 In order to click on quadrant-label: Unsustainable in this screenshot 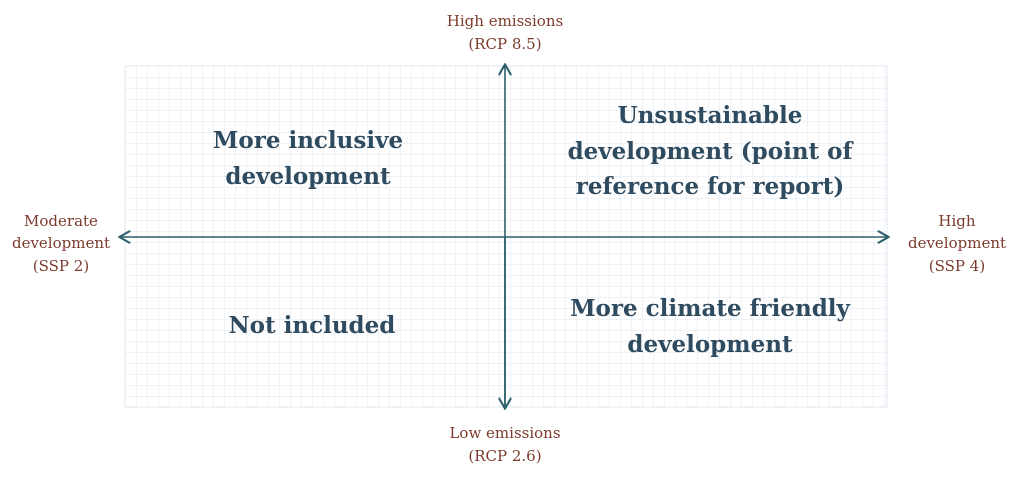, I will do `click(710, 115)`.